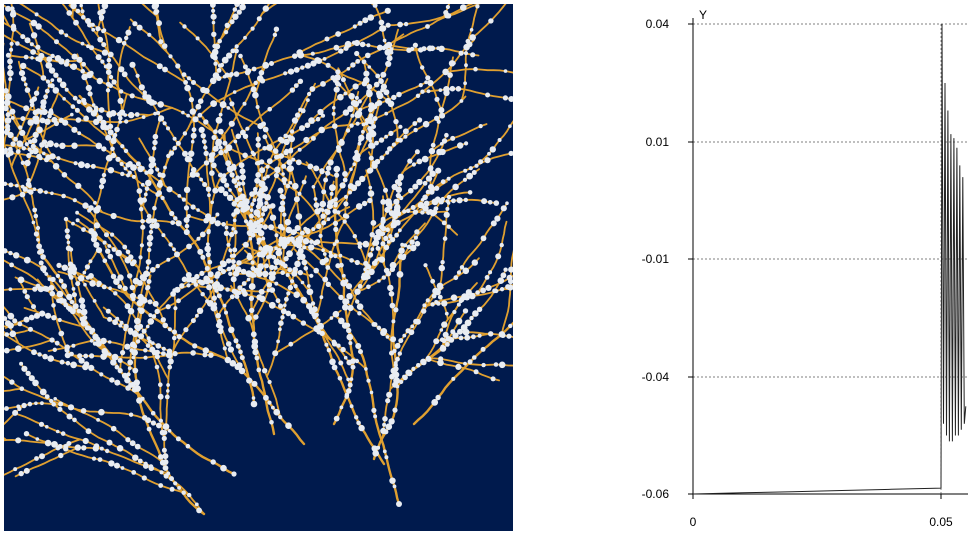 This screenshot has width=969, height=539. Describe the element at coordinates (658, 142) in the screenshot. I see `y-tick-label: 0.01` at that location.